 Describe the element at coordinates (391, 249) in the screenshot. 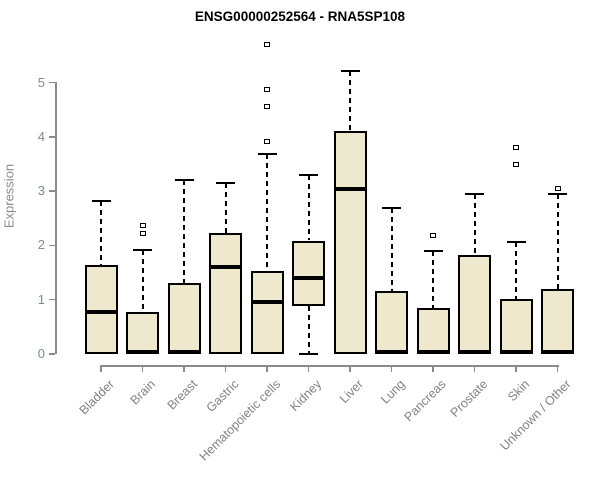

I see `upper-whisker-lung` at that location.